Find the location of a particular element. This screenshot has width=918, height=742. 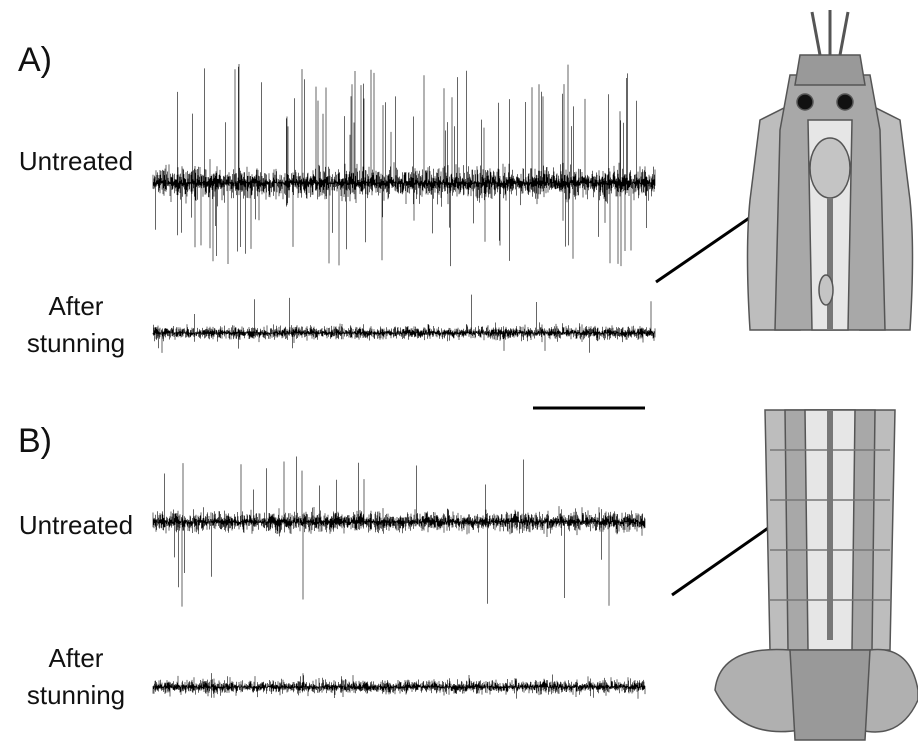

crayfish-head is located at coordinates (830, 170).